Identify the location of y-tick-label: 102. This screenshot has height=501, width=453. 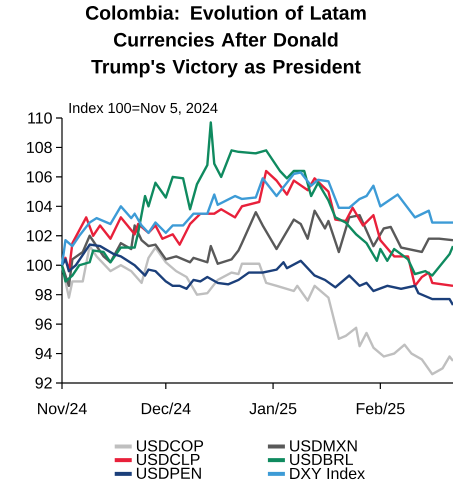
(39, 236).